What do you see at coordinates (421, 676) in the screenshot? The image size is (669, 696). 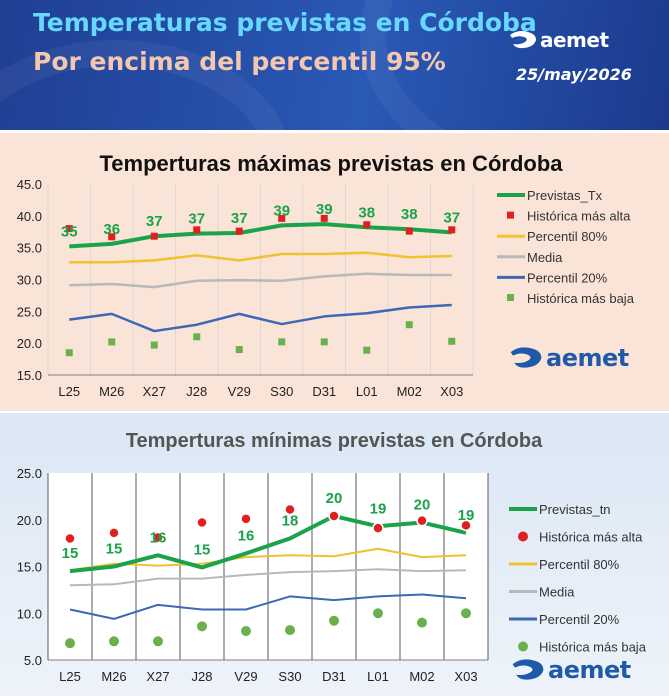 I see `x-tick-label: M02` at bounding box center [421, 676].